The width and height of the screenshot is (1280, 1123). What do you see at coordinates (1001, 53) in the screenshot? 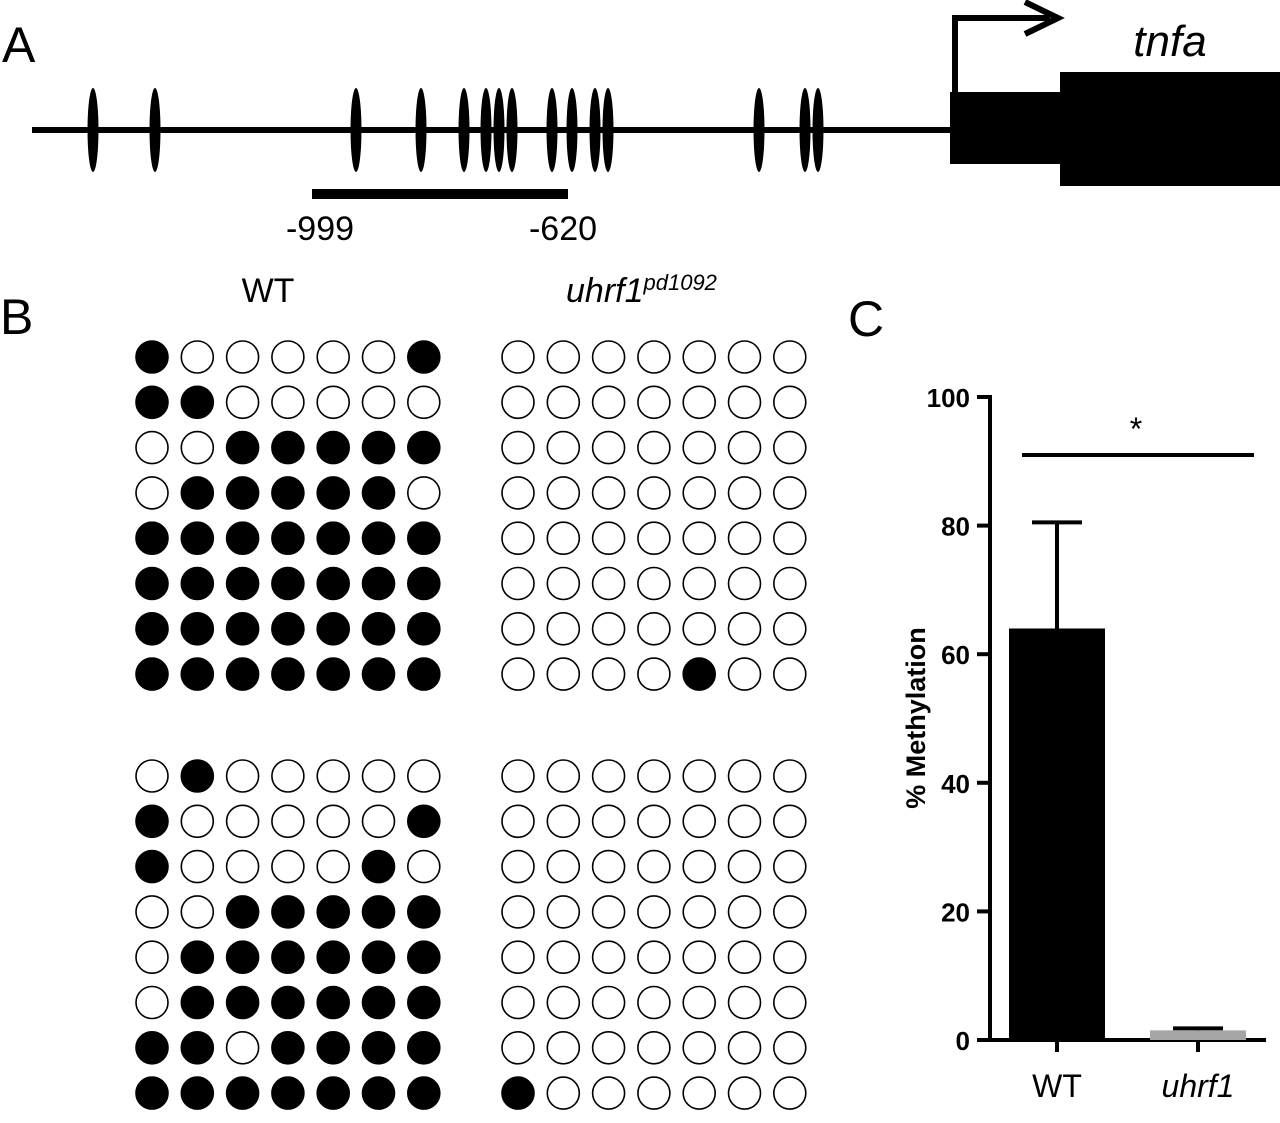
I see `tss-arrow-stem` at bounding box center [1001, 53].